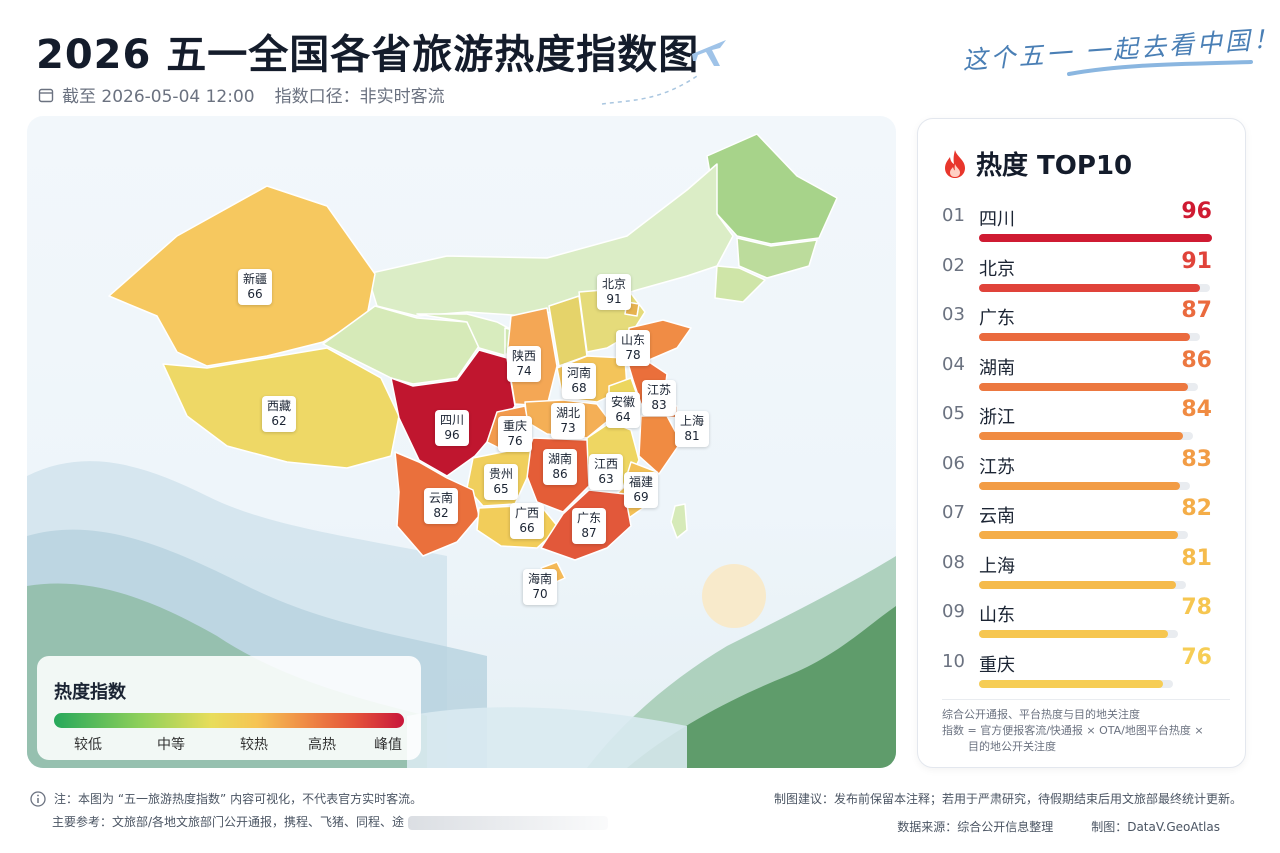  Describe the element at coordinates (171, 745) in the screenshot. I see `legend-label-medium: 中等` at that location.